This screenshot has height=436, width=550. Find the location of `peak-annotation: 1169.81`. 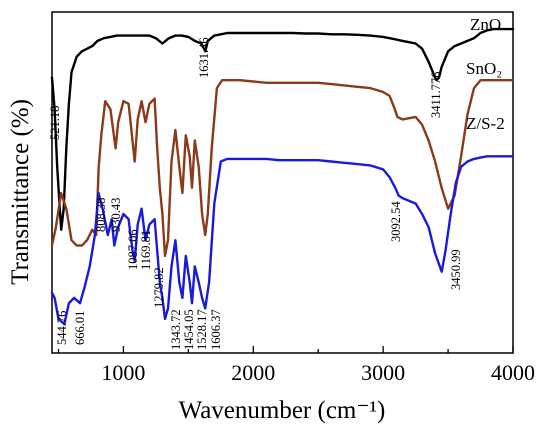

peak-annotation: 1169.81 is located at coordinates (146, 250).